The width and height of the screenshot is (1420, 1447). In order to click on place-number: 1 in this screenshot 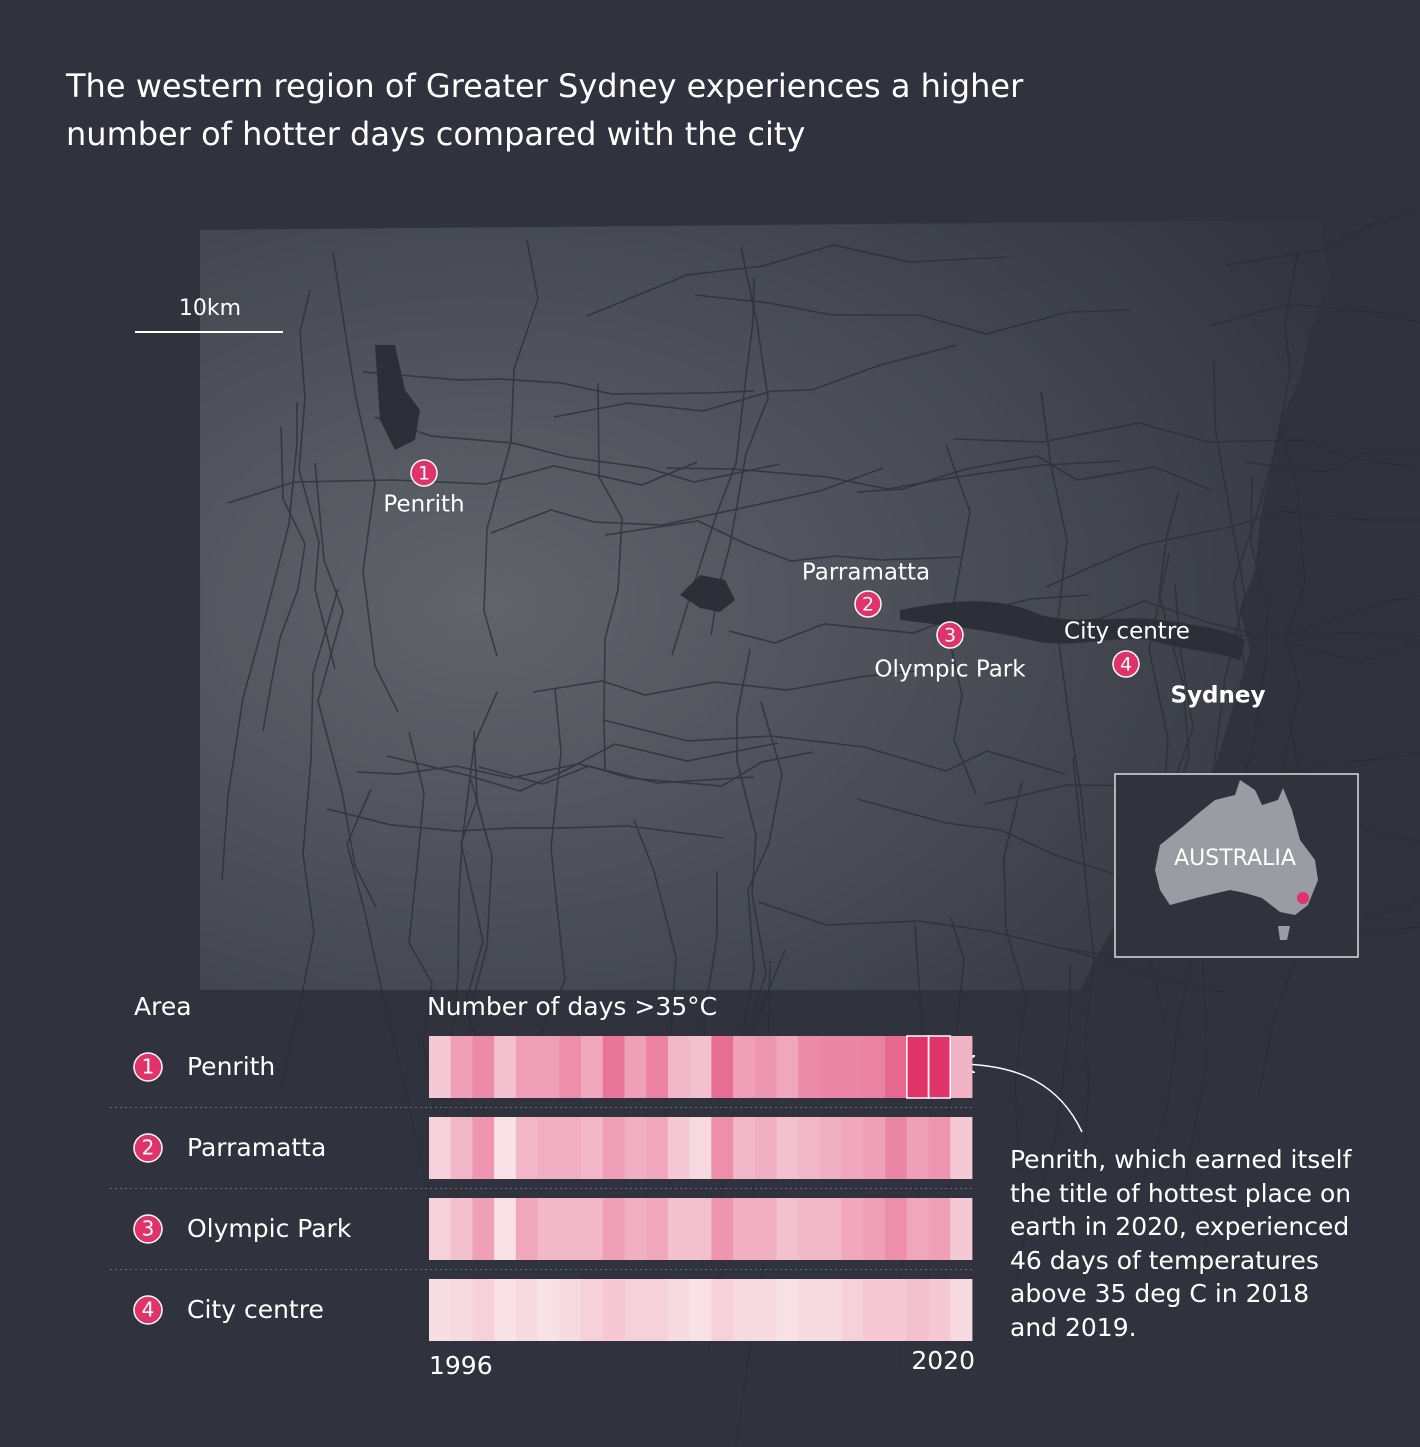, I will do `click(424, 474)`.